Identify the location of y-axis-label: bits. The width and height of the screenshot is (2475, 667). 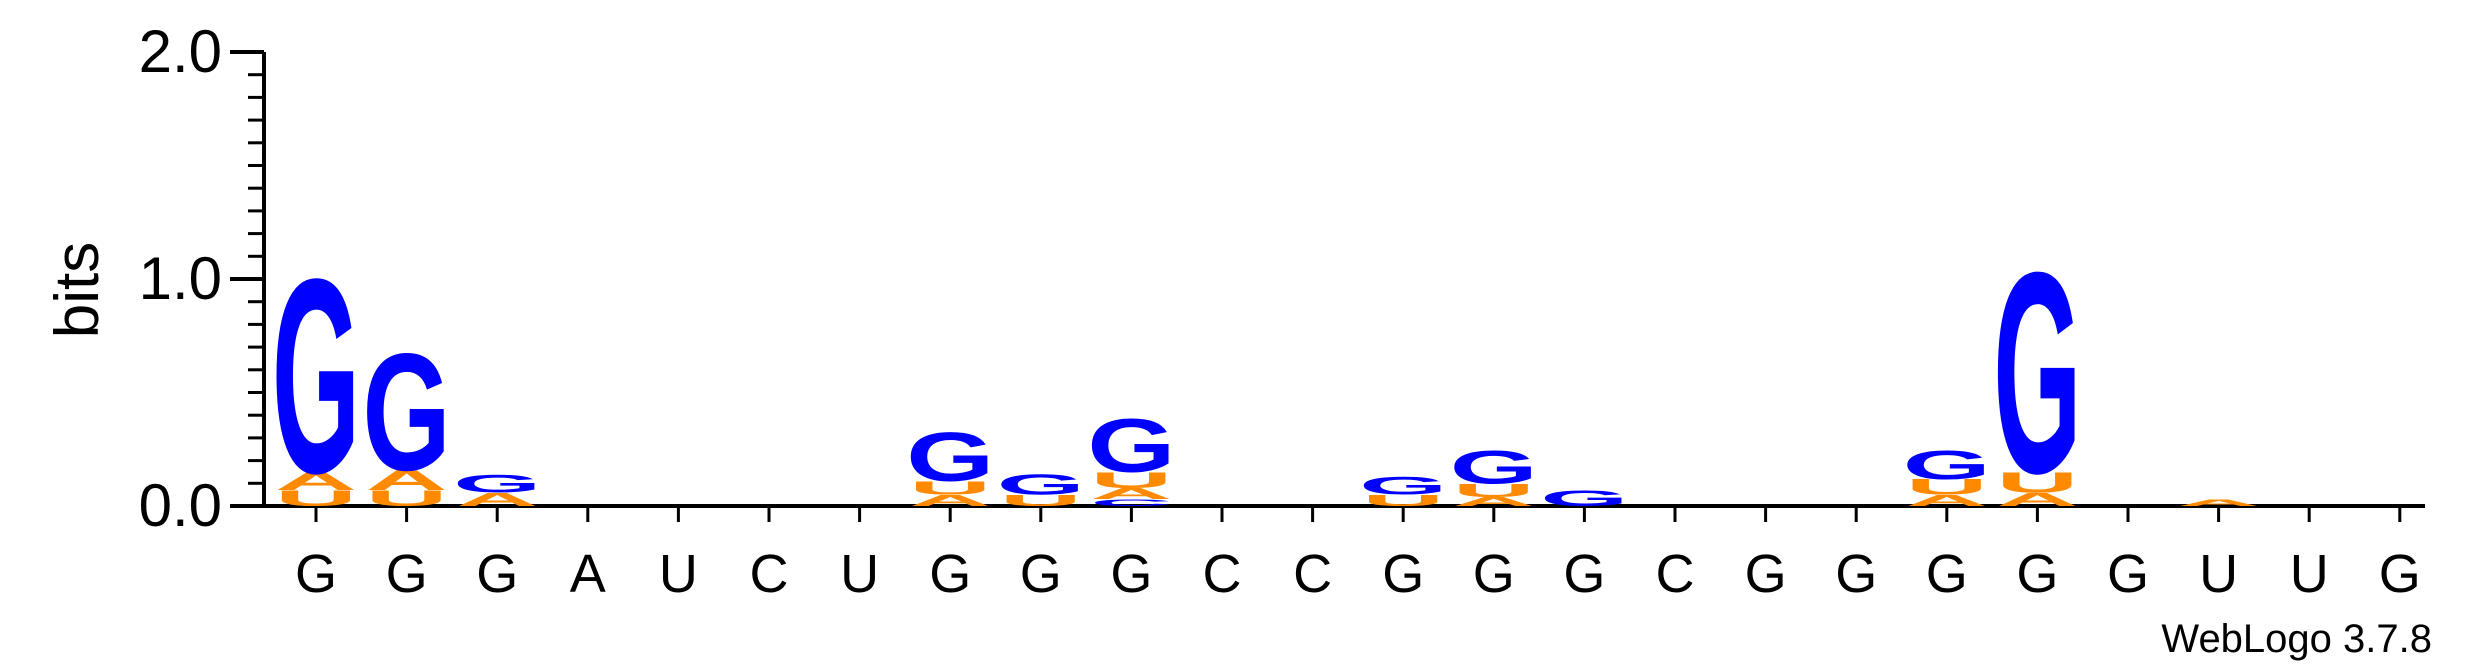
(77, 290).